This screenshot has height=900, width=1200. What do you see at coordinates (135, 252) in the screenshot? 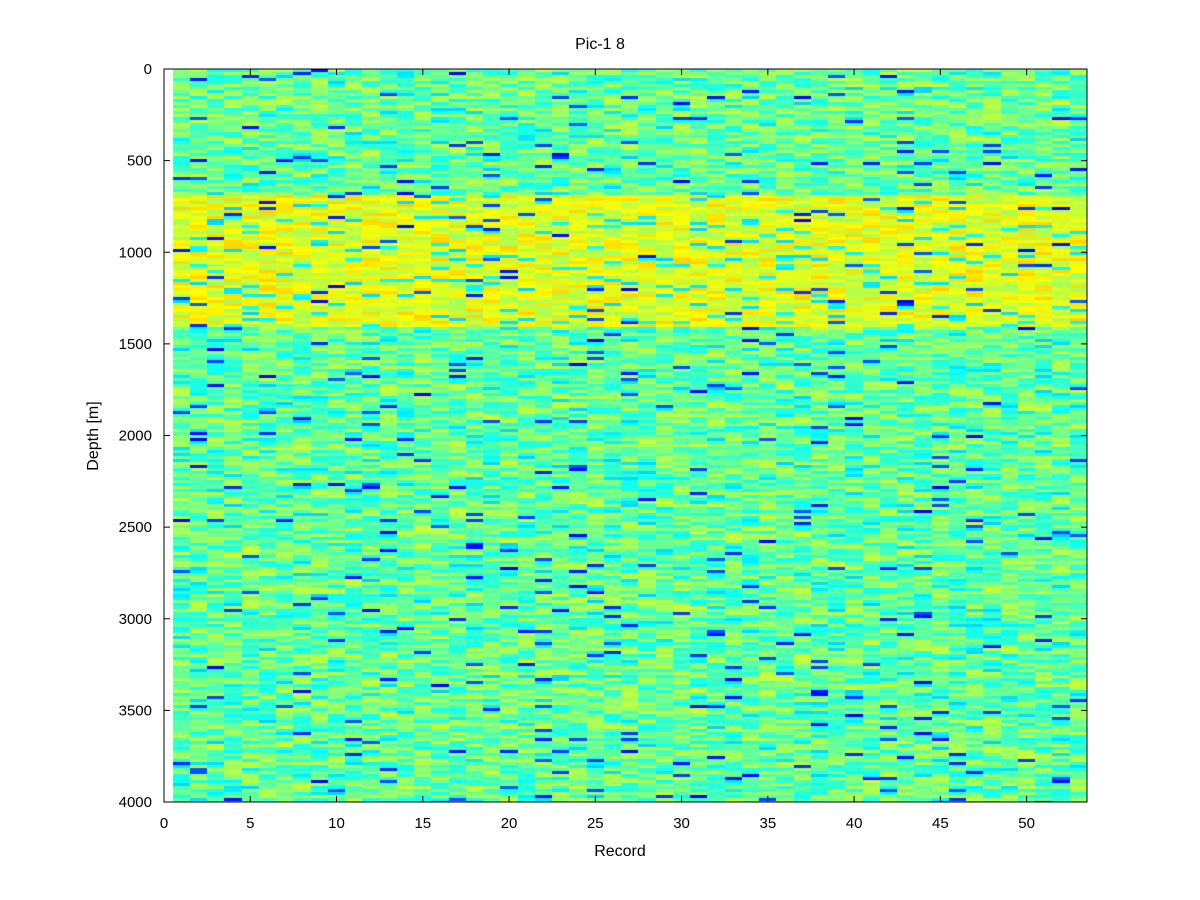
I see `y-tick-label: 1000` at bounding box center [135, 252].